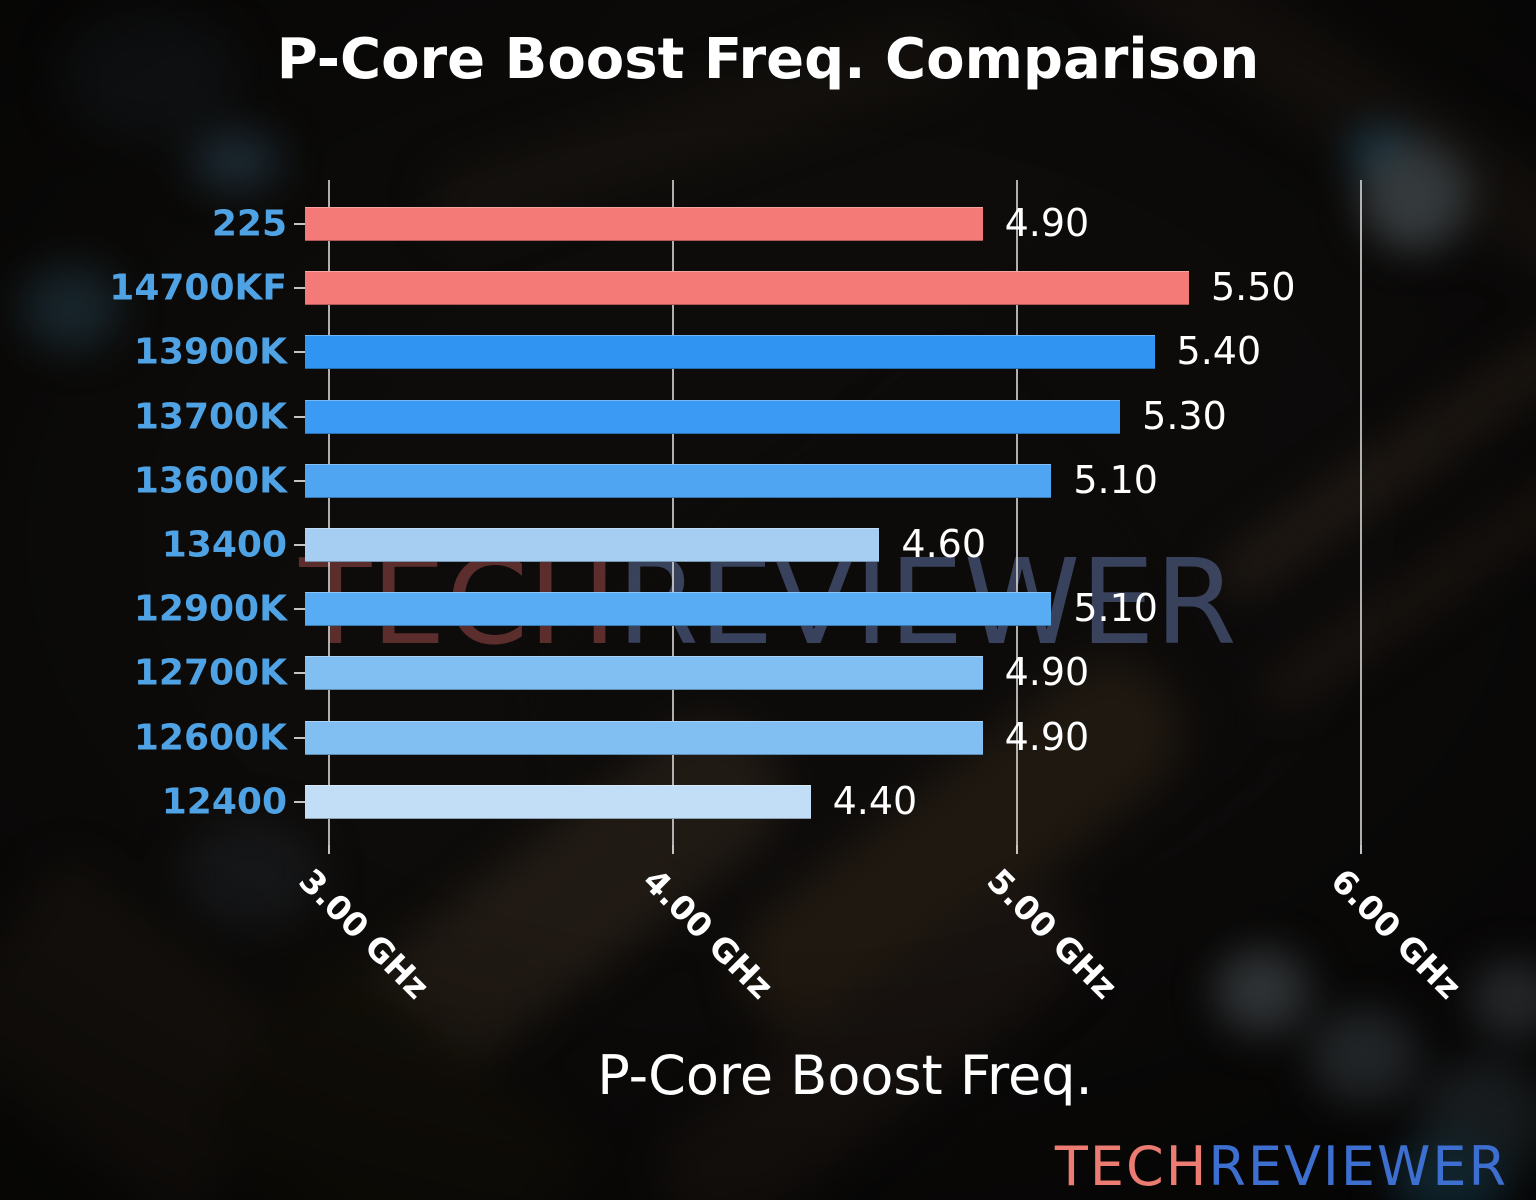  I want to click on x-axis-label: P-Core Boost Freq., so click(845, 1075).